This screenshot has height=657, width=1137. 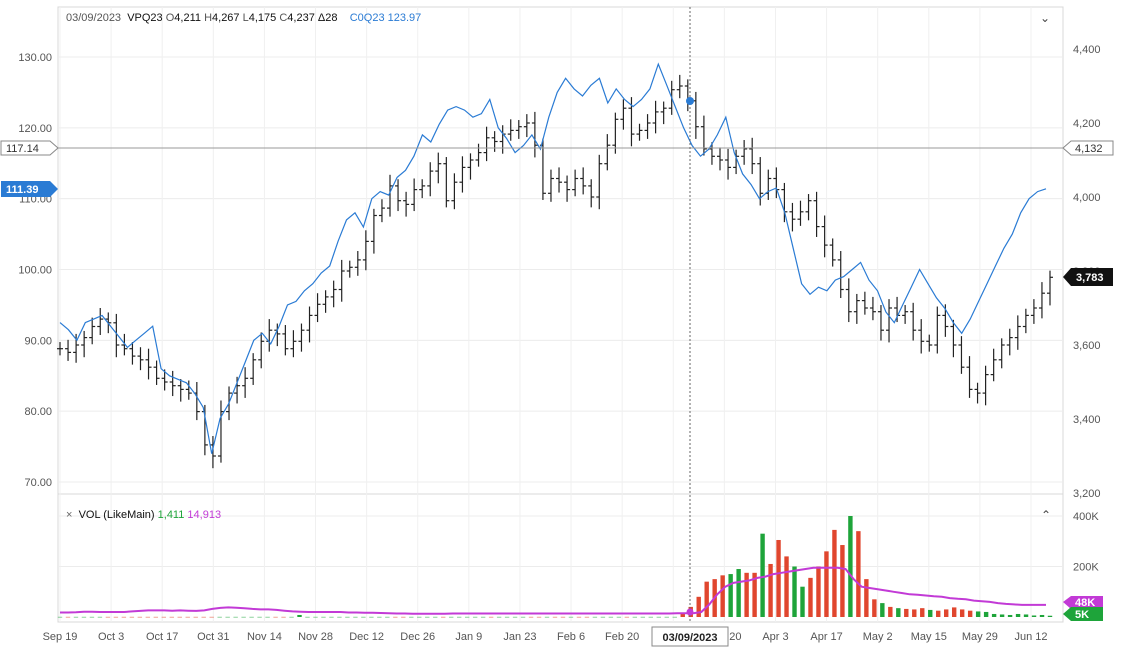 What do you see at coordinates (1087, 420) in the screenshot?
I see `right-tick-label: 3,400` at bounding box center [1087, 420].